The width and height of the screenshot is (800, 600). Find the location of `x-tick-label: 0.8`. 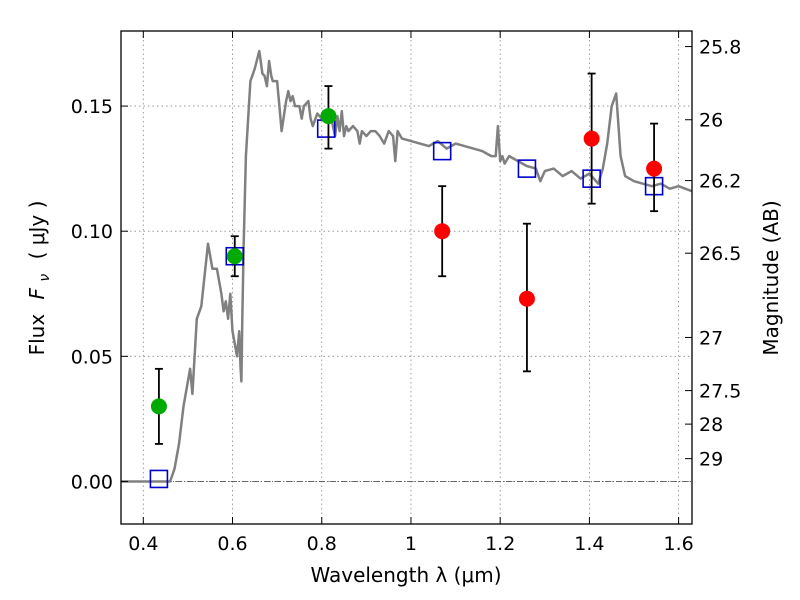

x-tick-label: 0.8 is located at coordinates (322, 544).